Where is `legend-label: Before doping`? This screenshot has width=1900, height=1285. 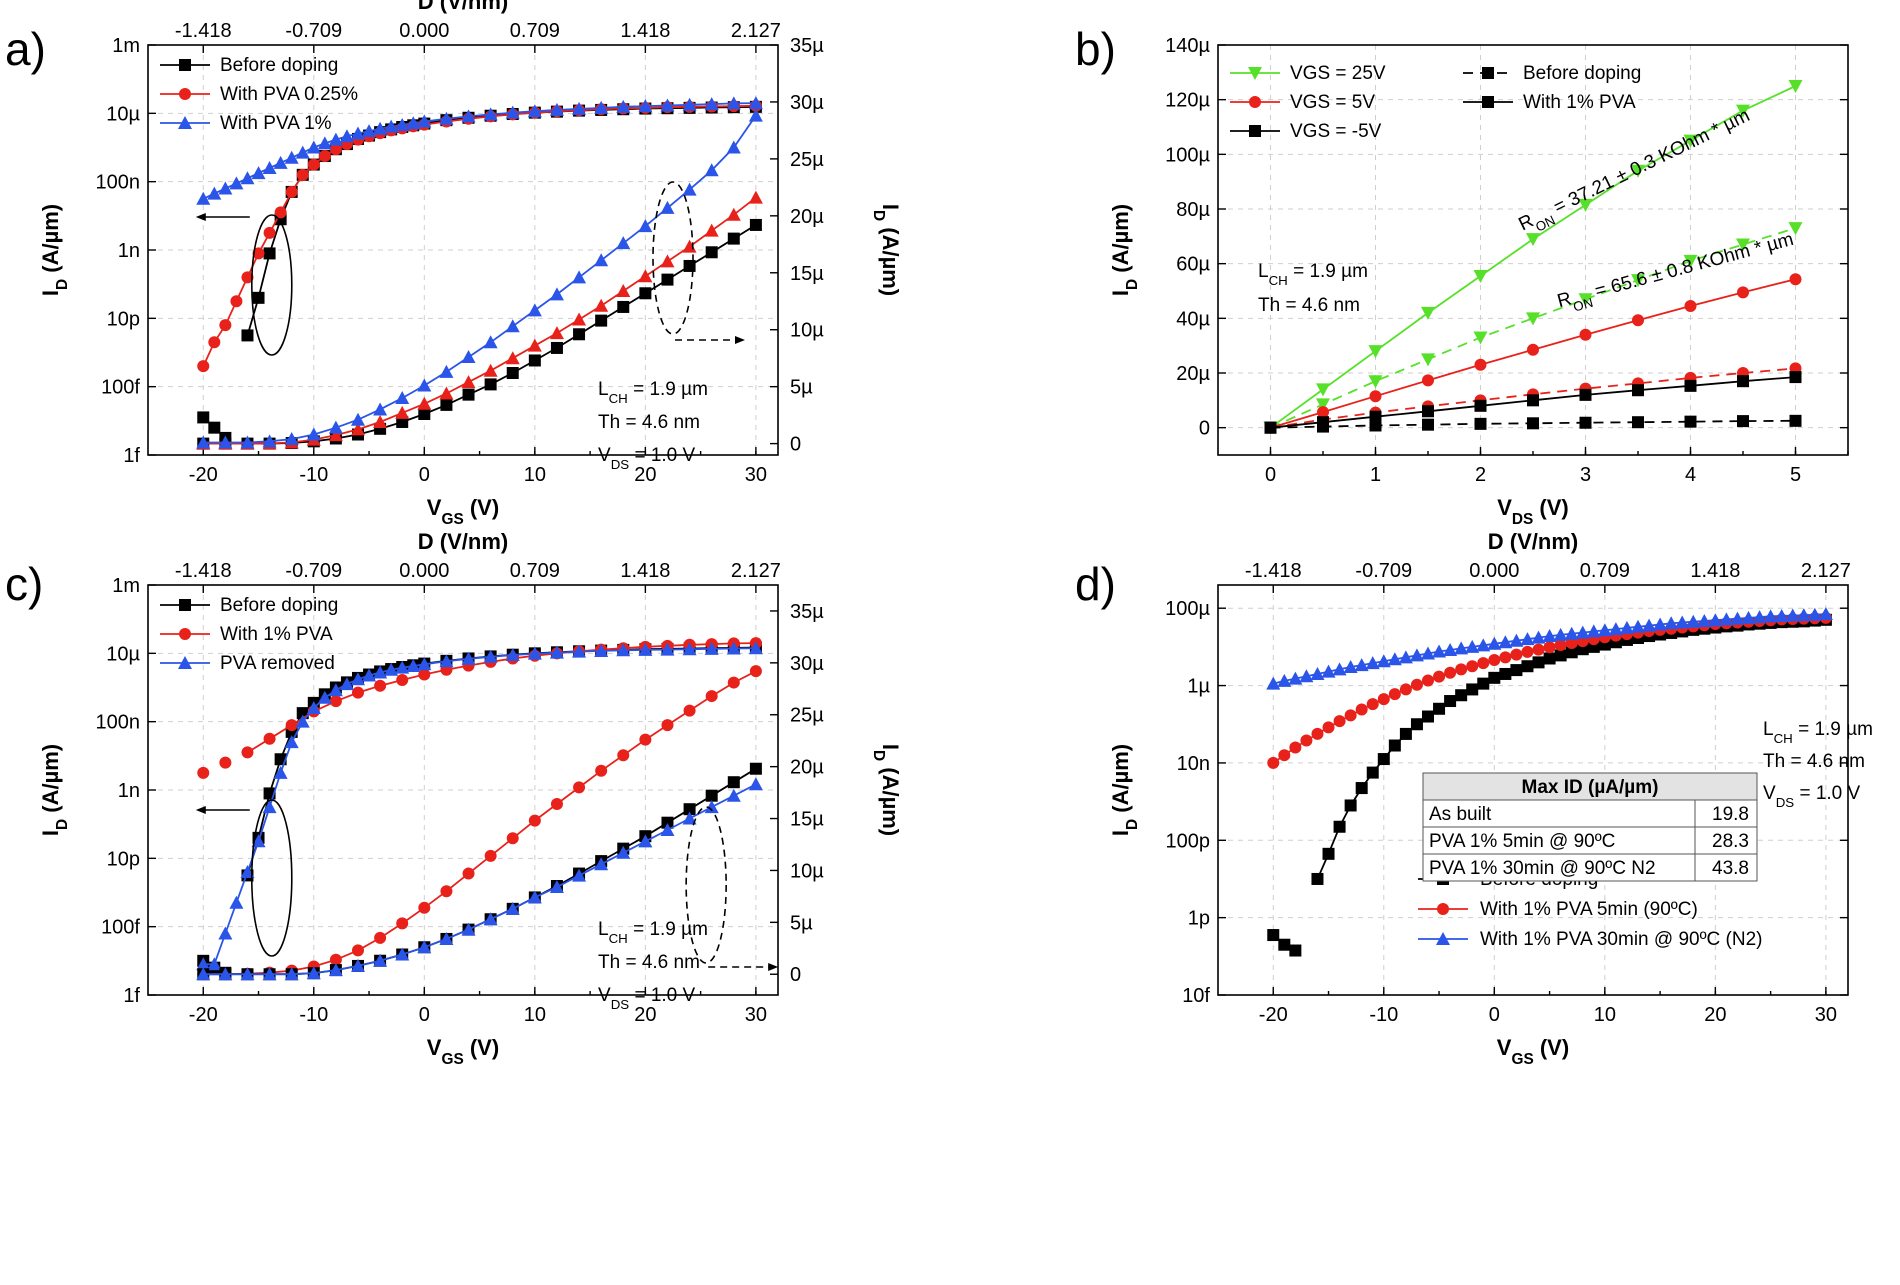
legend-label: Before doping is located at coordinates (1582, 73).